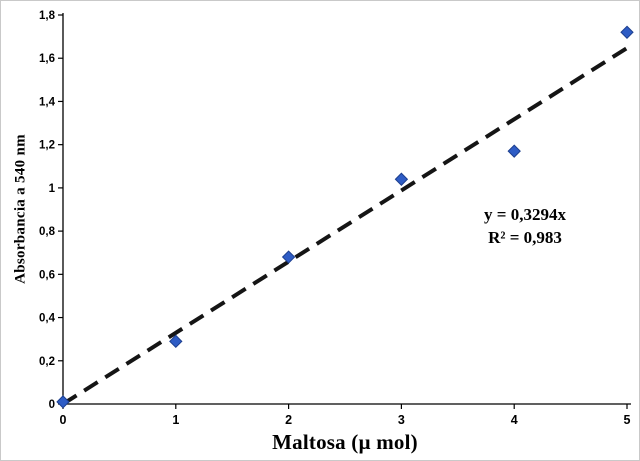  Describe the element at coordinates (47, 59) in the screenshot. I see `y-tick-label: 1,6` at that location.